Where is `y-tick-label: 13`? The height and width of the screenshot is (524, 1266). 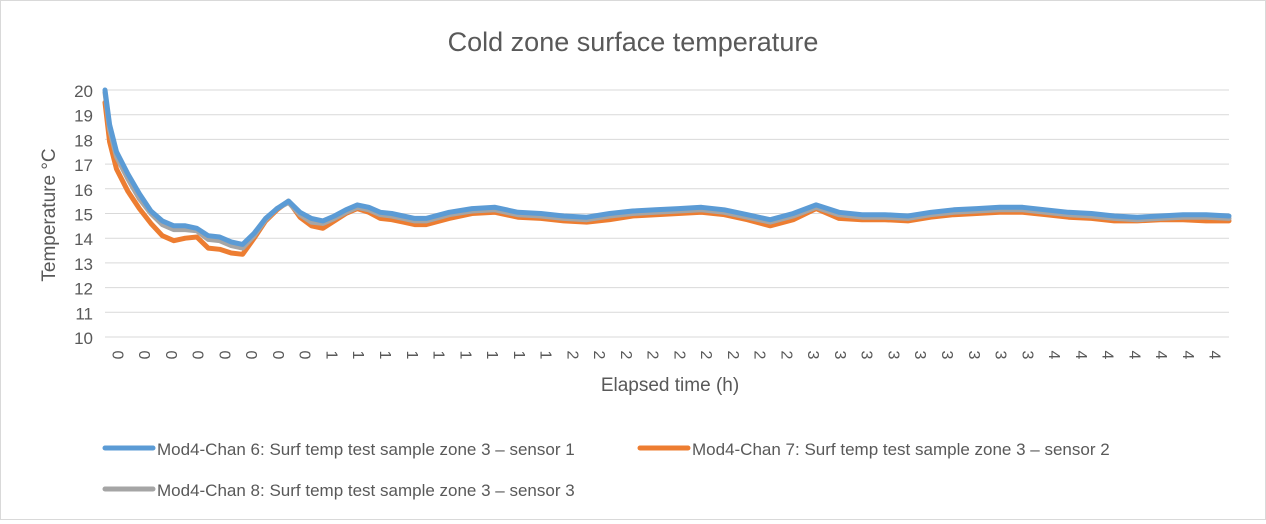
y-tick-label: 13 is located at coordinates (83, 264).